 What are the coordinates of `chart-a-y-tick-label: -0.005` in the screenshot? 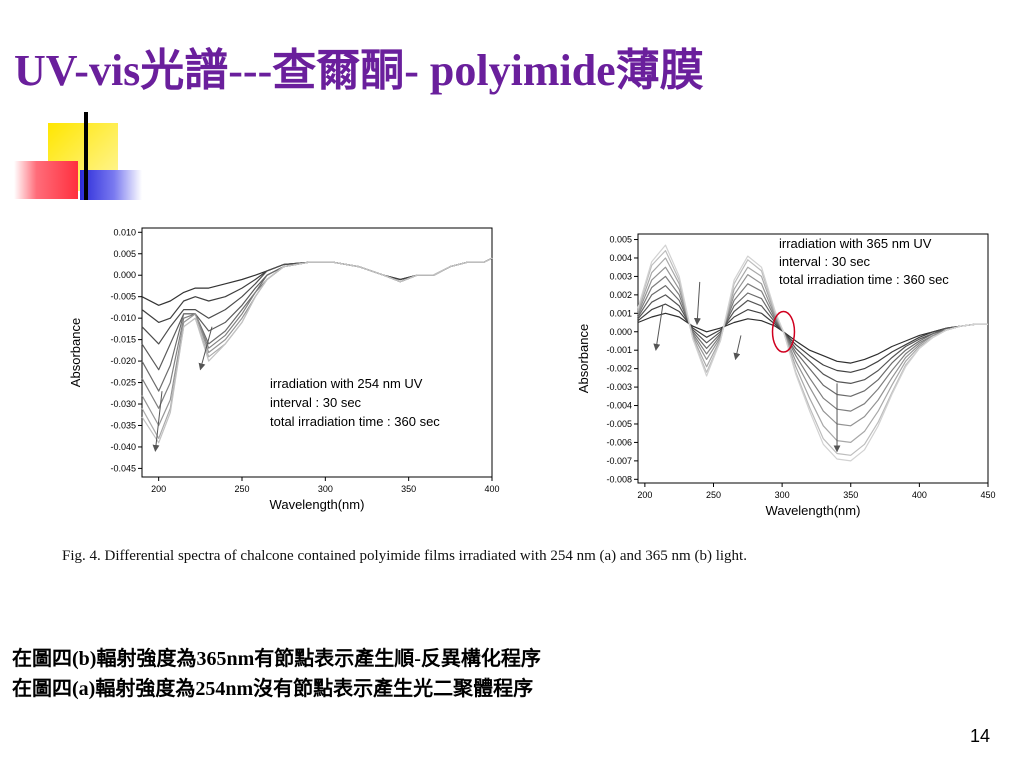 It's located at (123, 297).